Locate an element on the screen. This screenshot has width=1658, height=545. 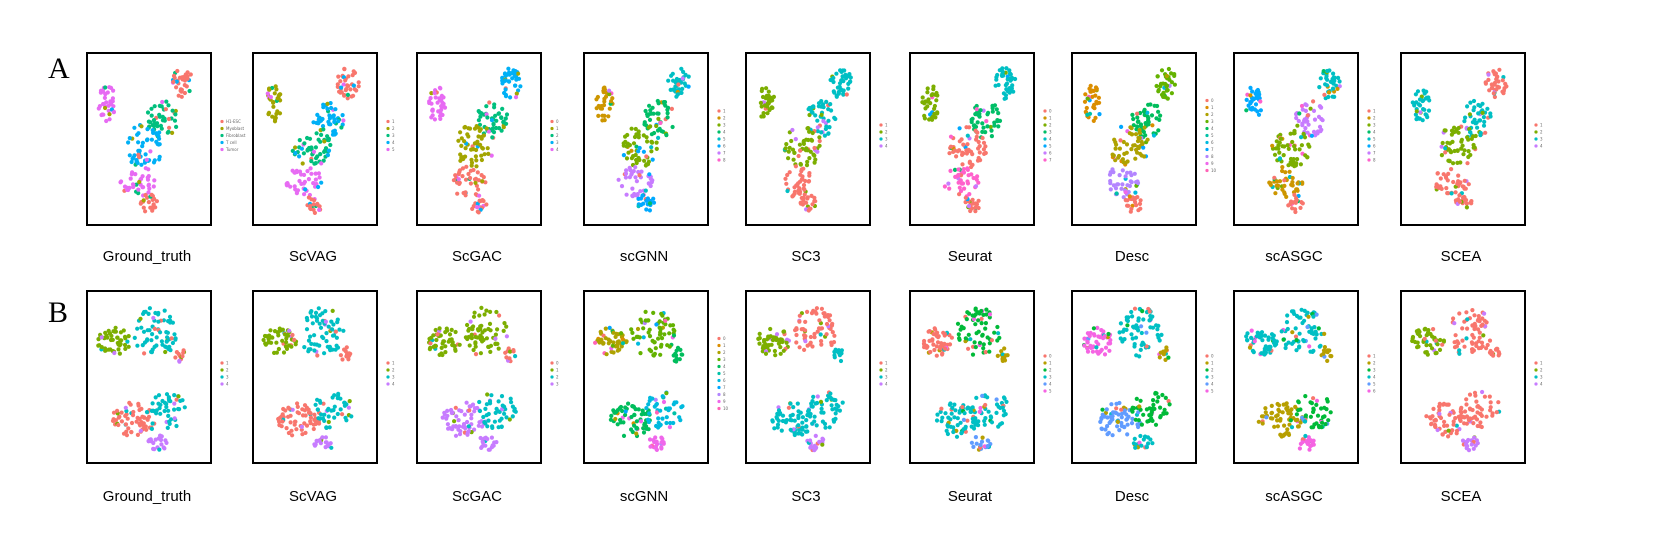
legend-label: 2 is located at coordinates (1374, 363).